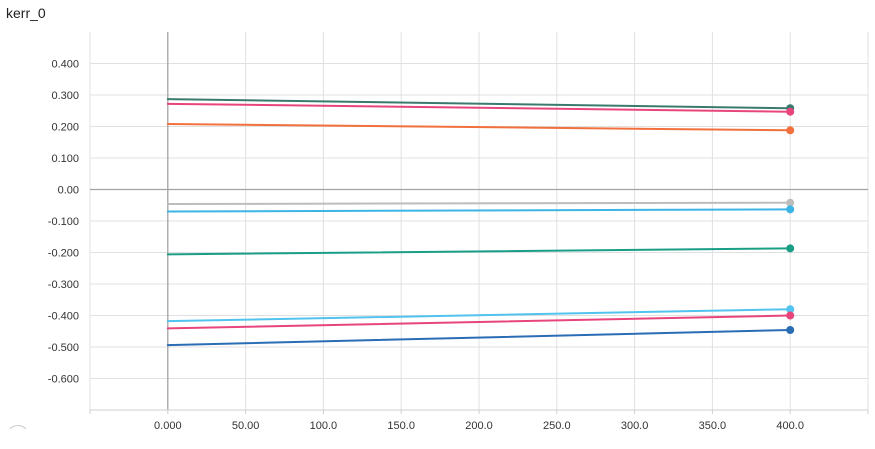  I want to click on x-tick-label: 200.0, so click(479, 426).